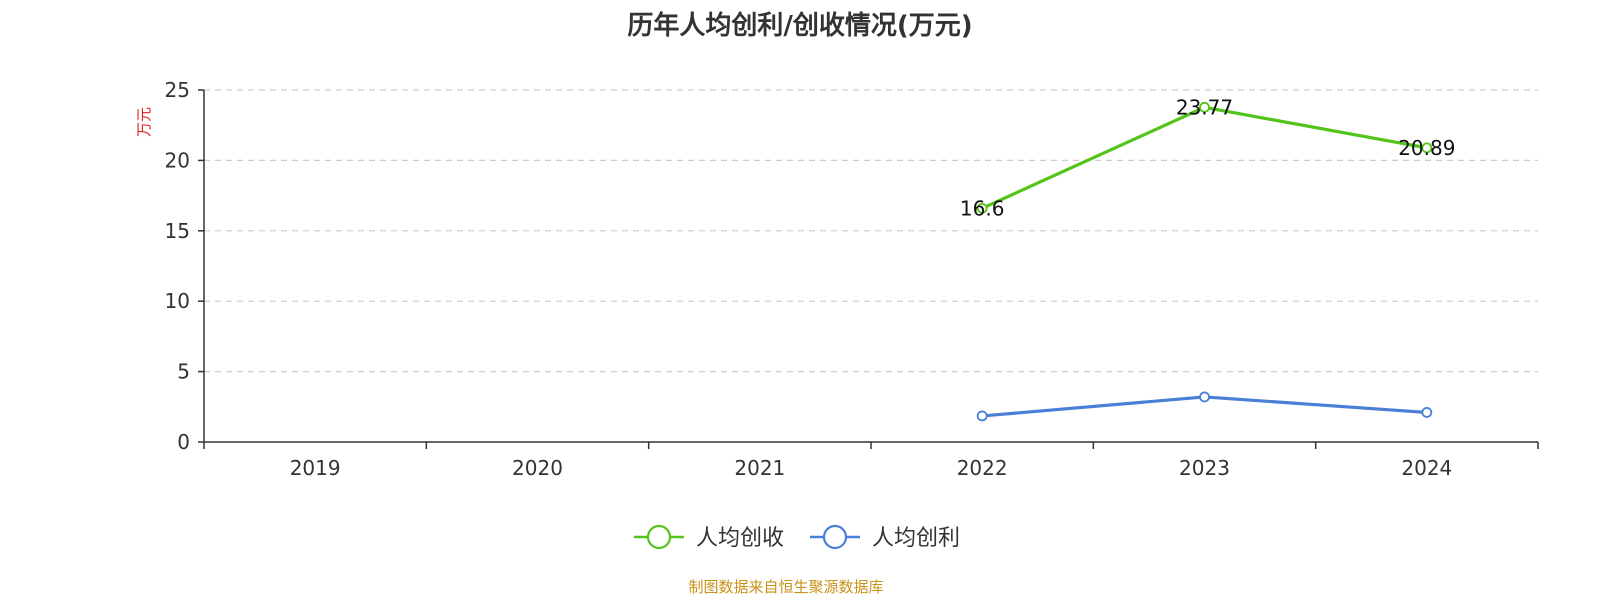 This screenshot has height=600, width=1600. Describe the element at coordinates (144, 122) in the screenshot. I see `y-axis-label: 万元` at that location.